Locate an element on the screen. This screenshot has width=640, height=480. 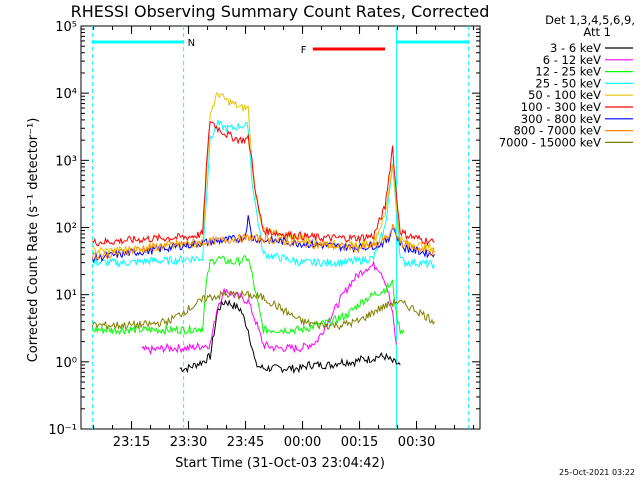
y-tick-label: 10² is located at coordinates (66, 229).